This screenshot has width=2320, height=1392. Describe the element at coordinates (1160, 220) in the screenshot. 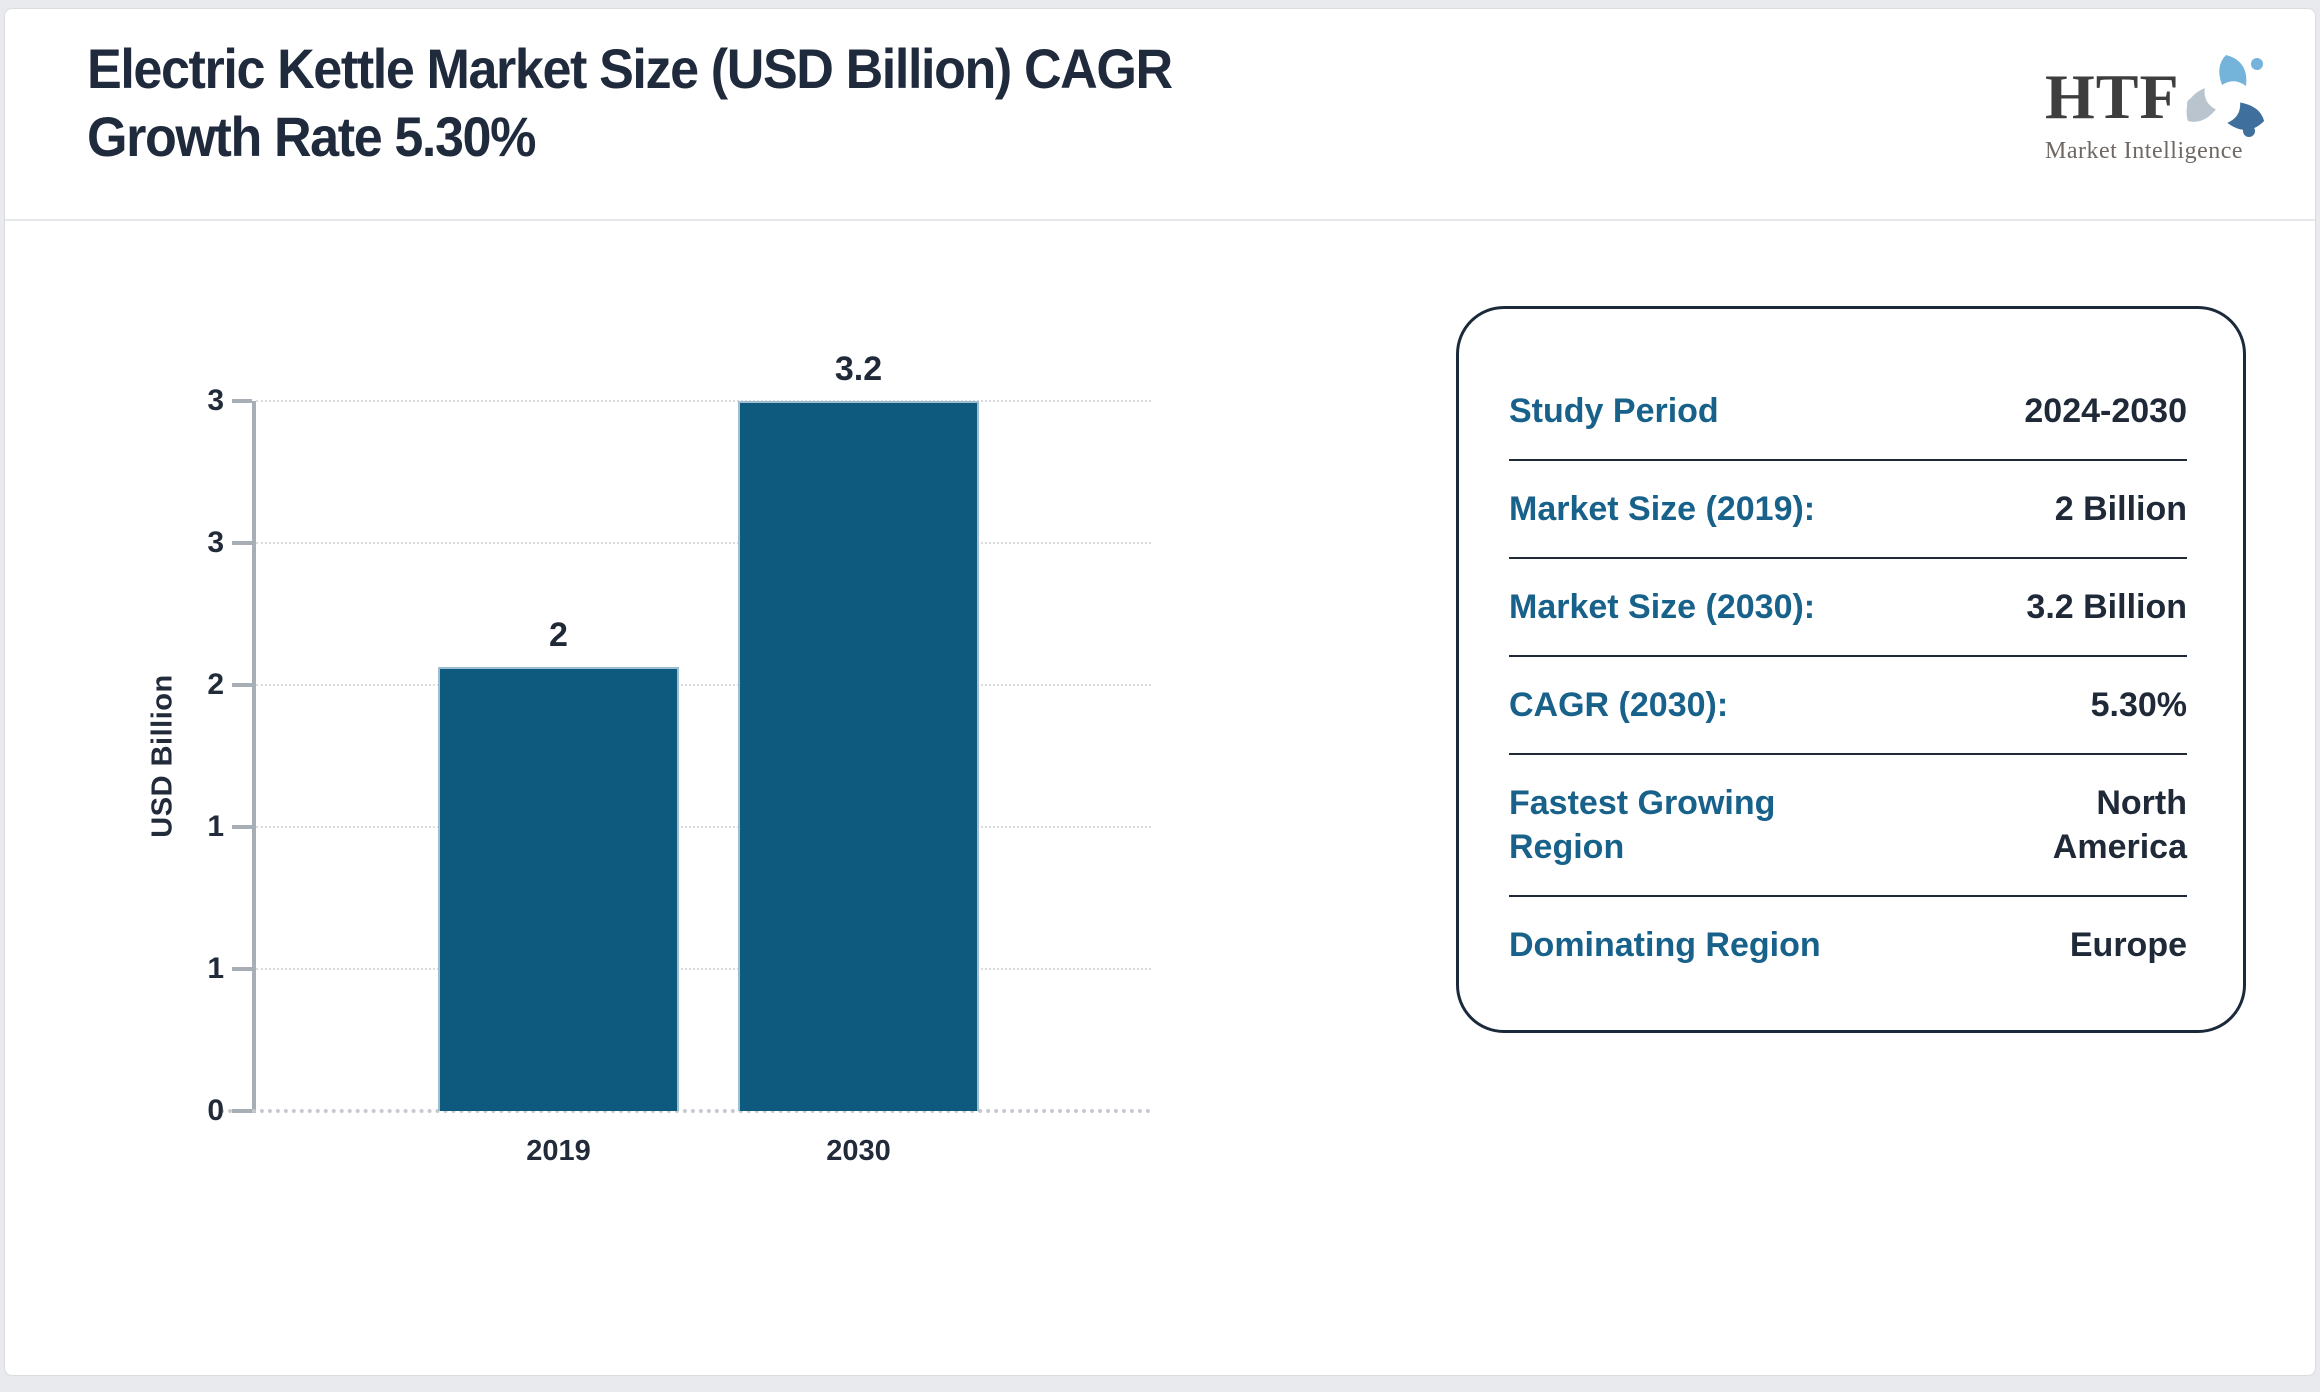

I see `header-divider` at that location.